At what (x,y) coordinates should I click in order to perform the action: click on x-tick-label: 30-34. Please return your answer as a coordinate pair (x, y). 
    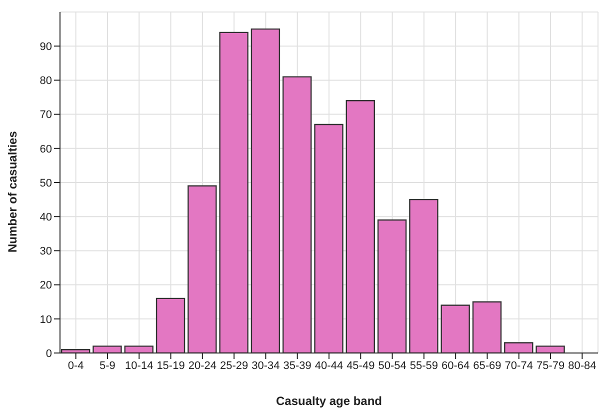
    Looking at the image, I should click on (266, 366).